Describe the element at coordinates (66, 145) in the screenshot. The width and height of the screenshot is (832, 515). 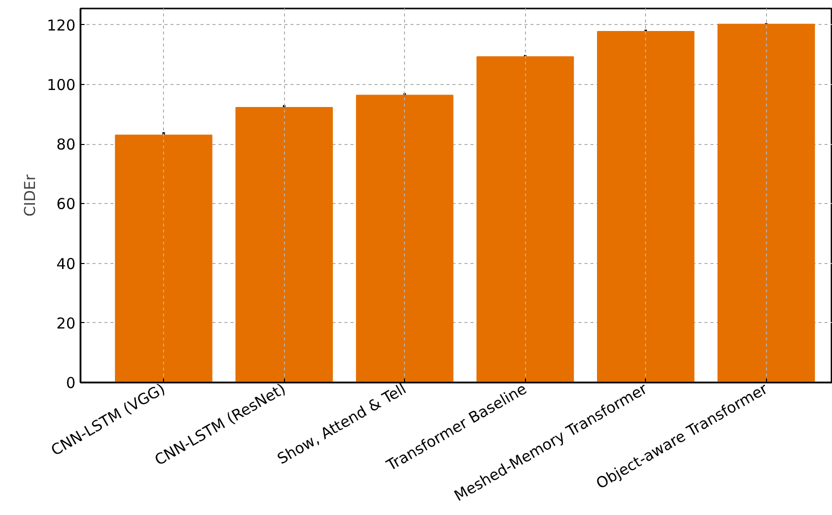
I see `y-tick-label: 80` at that location.